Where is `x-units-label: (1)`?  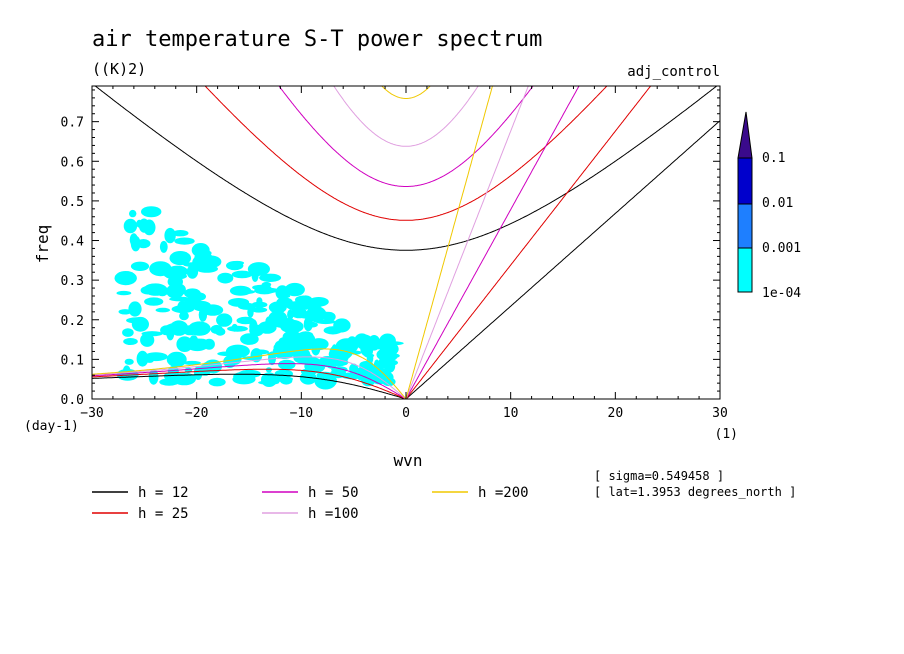
x-units-label: (1) is located at coordinates (726, 434).